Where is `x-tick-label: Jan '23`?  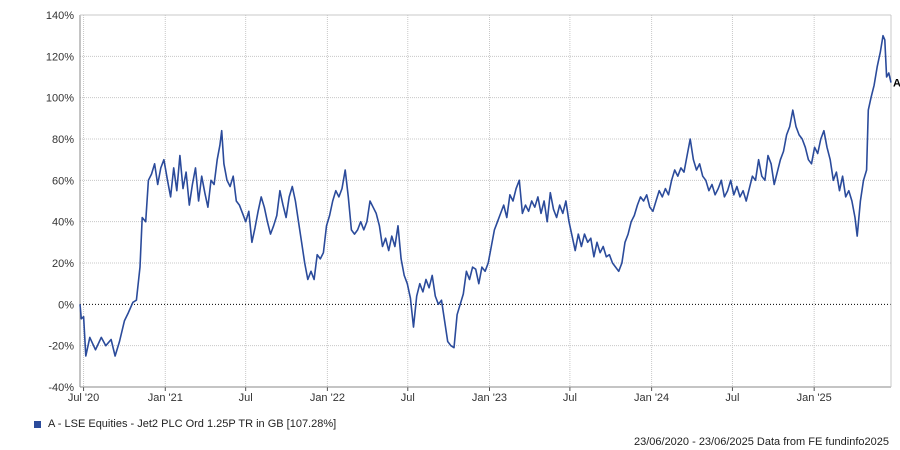 x-tick-label: Jan '23 is located at coordinates (489, 398).